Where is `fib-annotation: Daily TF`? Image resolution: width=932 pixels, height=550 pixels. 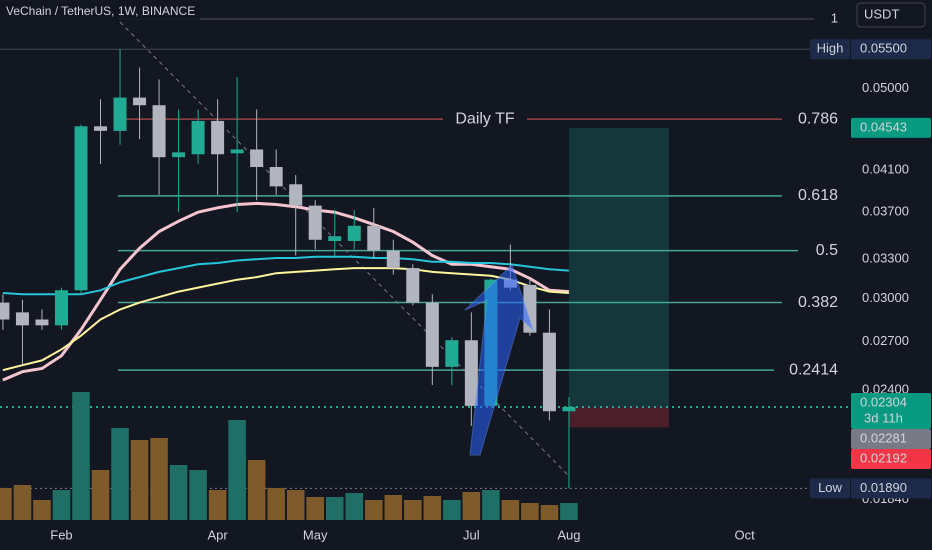 fib-annotation: Daily TF is located at coordinates (484, 118).